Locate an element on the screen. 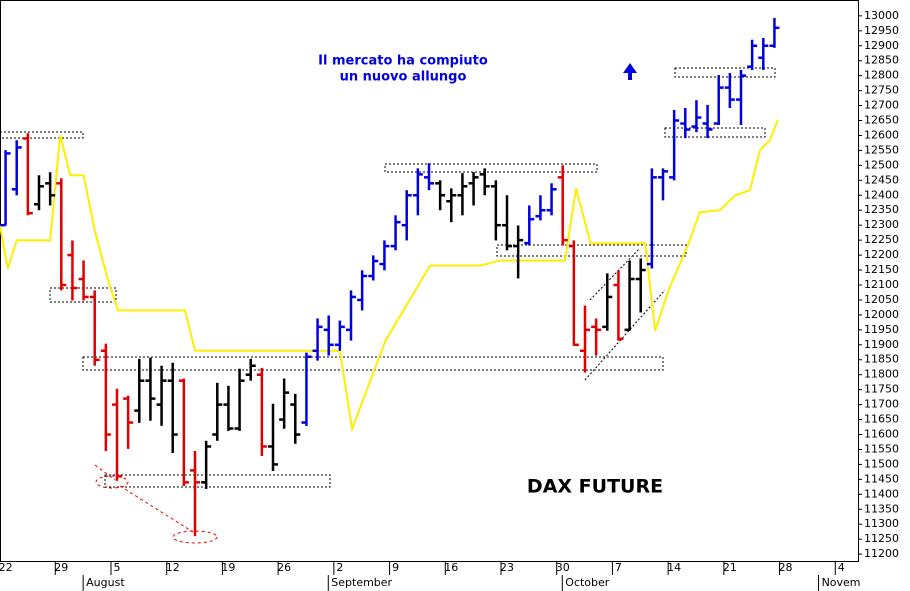  x-tick-label: 28 is located at coordinates (786, 567).